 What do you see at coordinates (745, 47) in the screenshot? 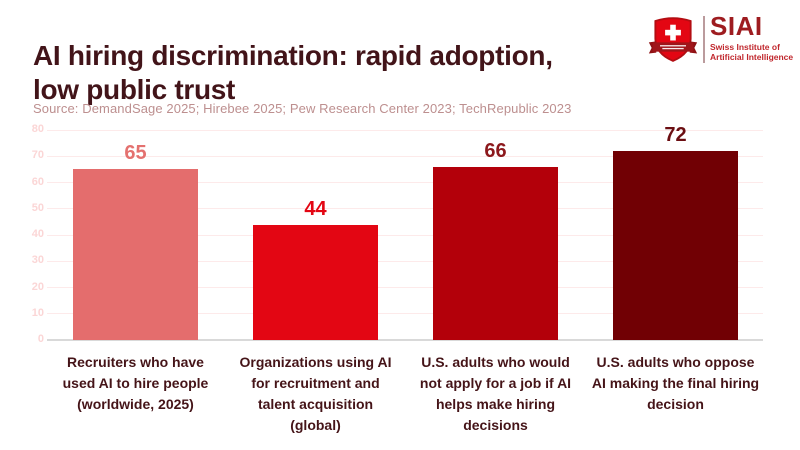
I see `logo-org-line1: Swiss Institute of` at bounding box center [745, 47].